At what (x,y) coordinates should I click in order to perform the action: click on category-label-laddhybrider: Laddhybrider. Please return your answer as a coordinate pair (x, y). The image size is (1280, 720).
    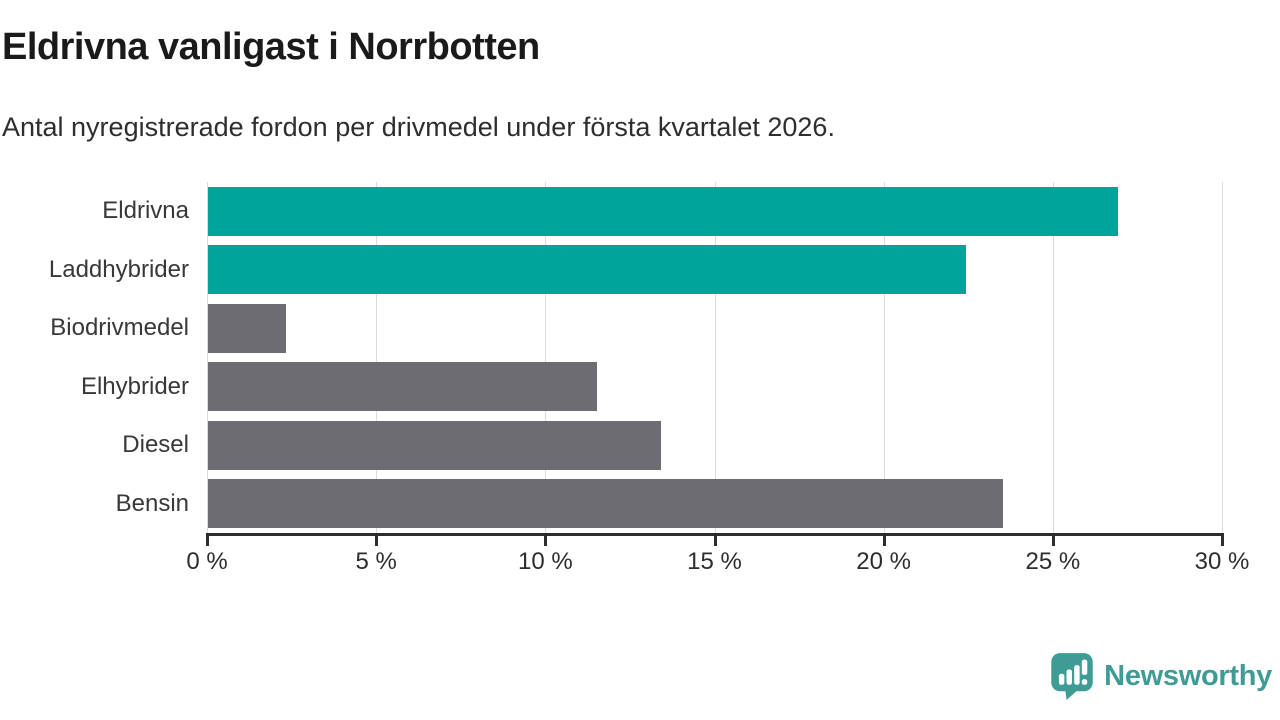
    Looking at the image, I should click on (118, 269).